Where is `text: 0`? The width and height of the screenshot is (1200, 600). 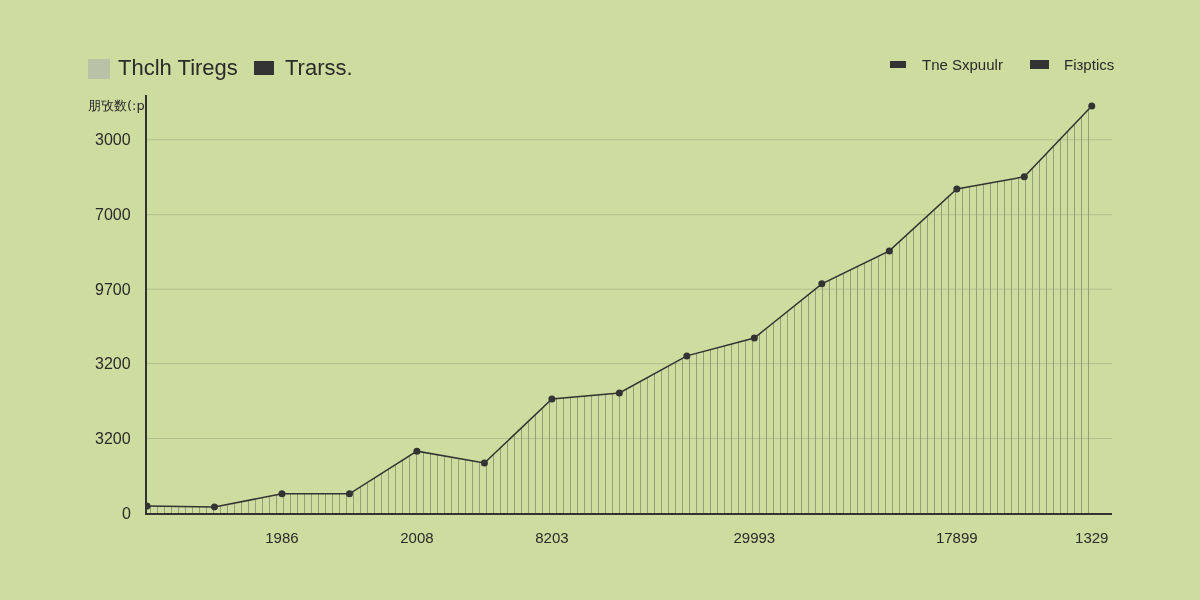
text: 0 is located at coordinates (126, 513).